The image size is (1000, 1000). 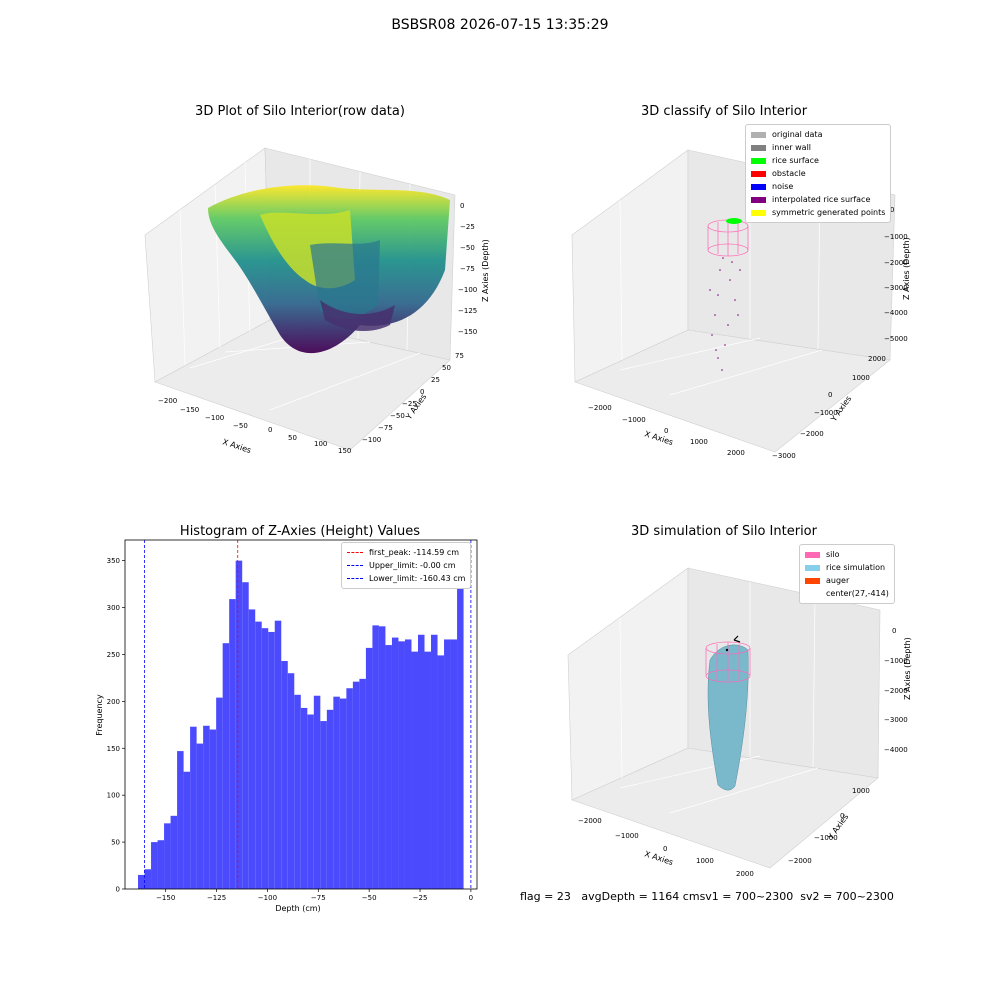 I want to click on y-tick-label: 200, so click(x=113, y=702).